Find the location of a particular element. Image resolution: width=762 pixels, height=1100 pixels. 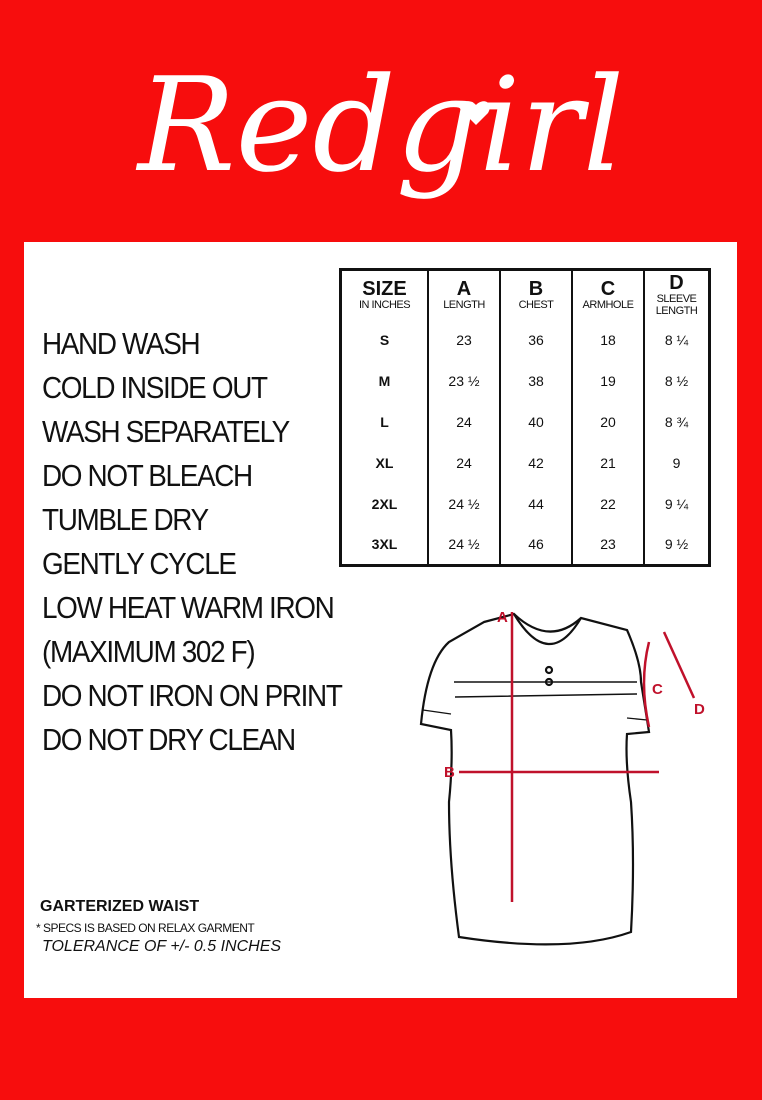

label-a: A is located at coordinates (502, 617).